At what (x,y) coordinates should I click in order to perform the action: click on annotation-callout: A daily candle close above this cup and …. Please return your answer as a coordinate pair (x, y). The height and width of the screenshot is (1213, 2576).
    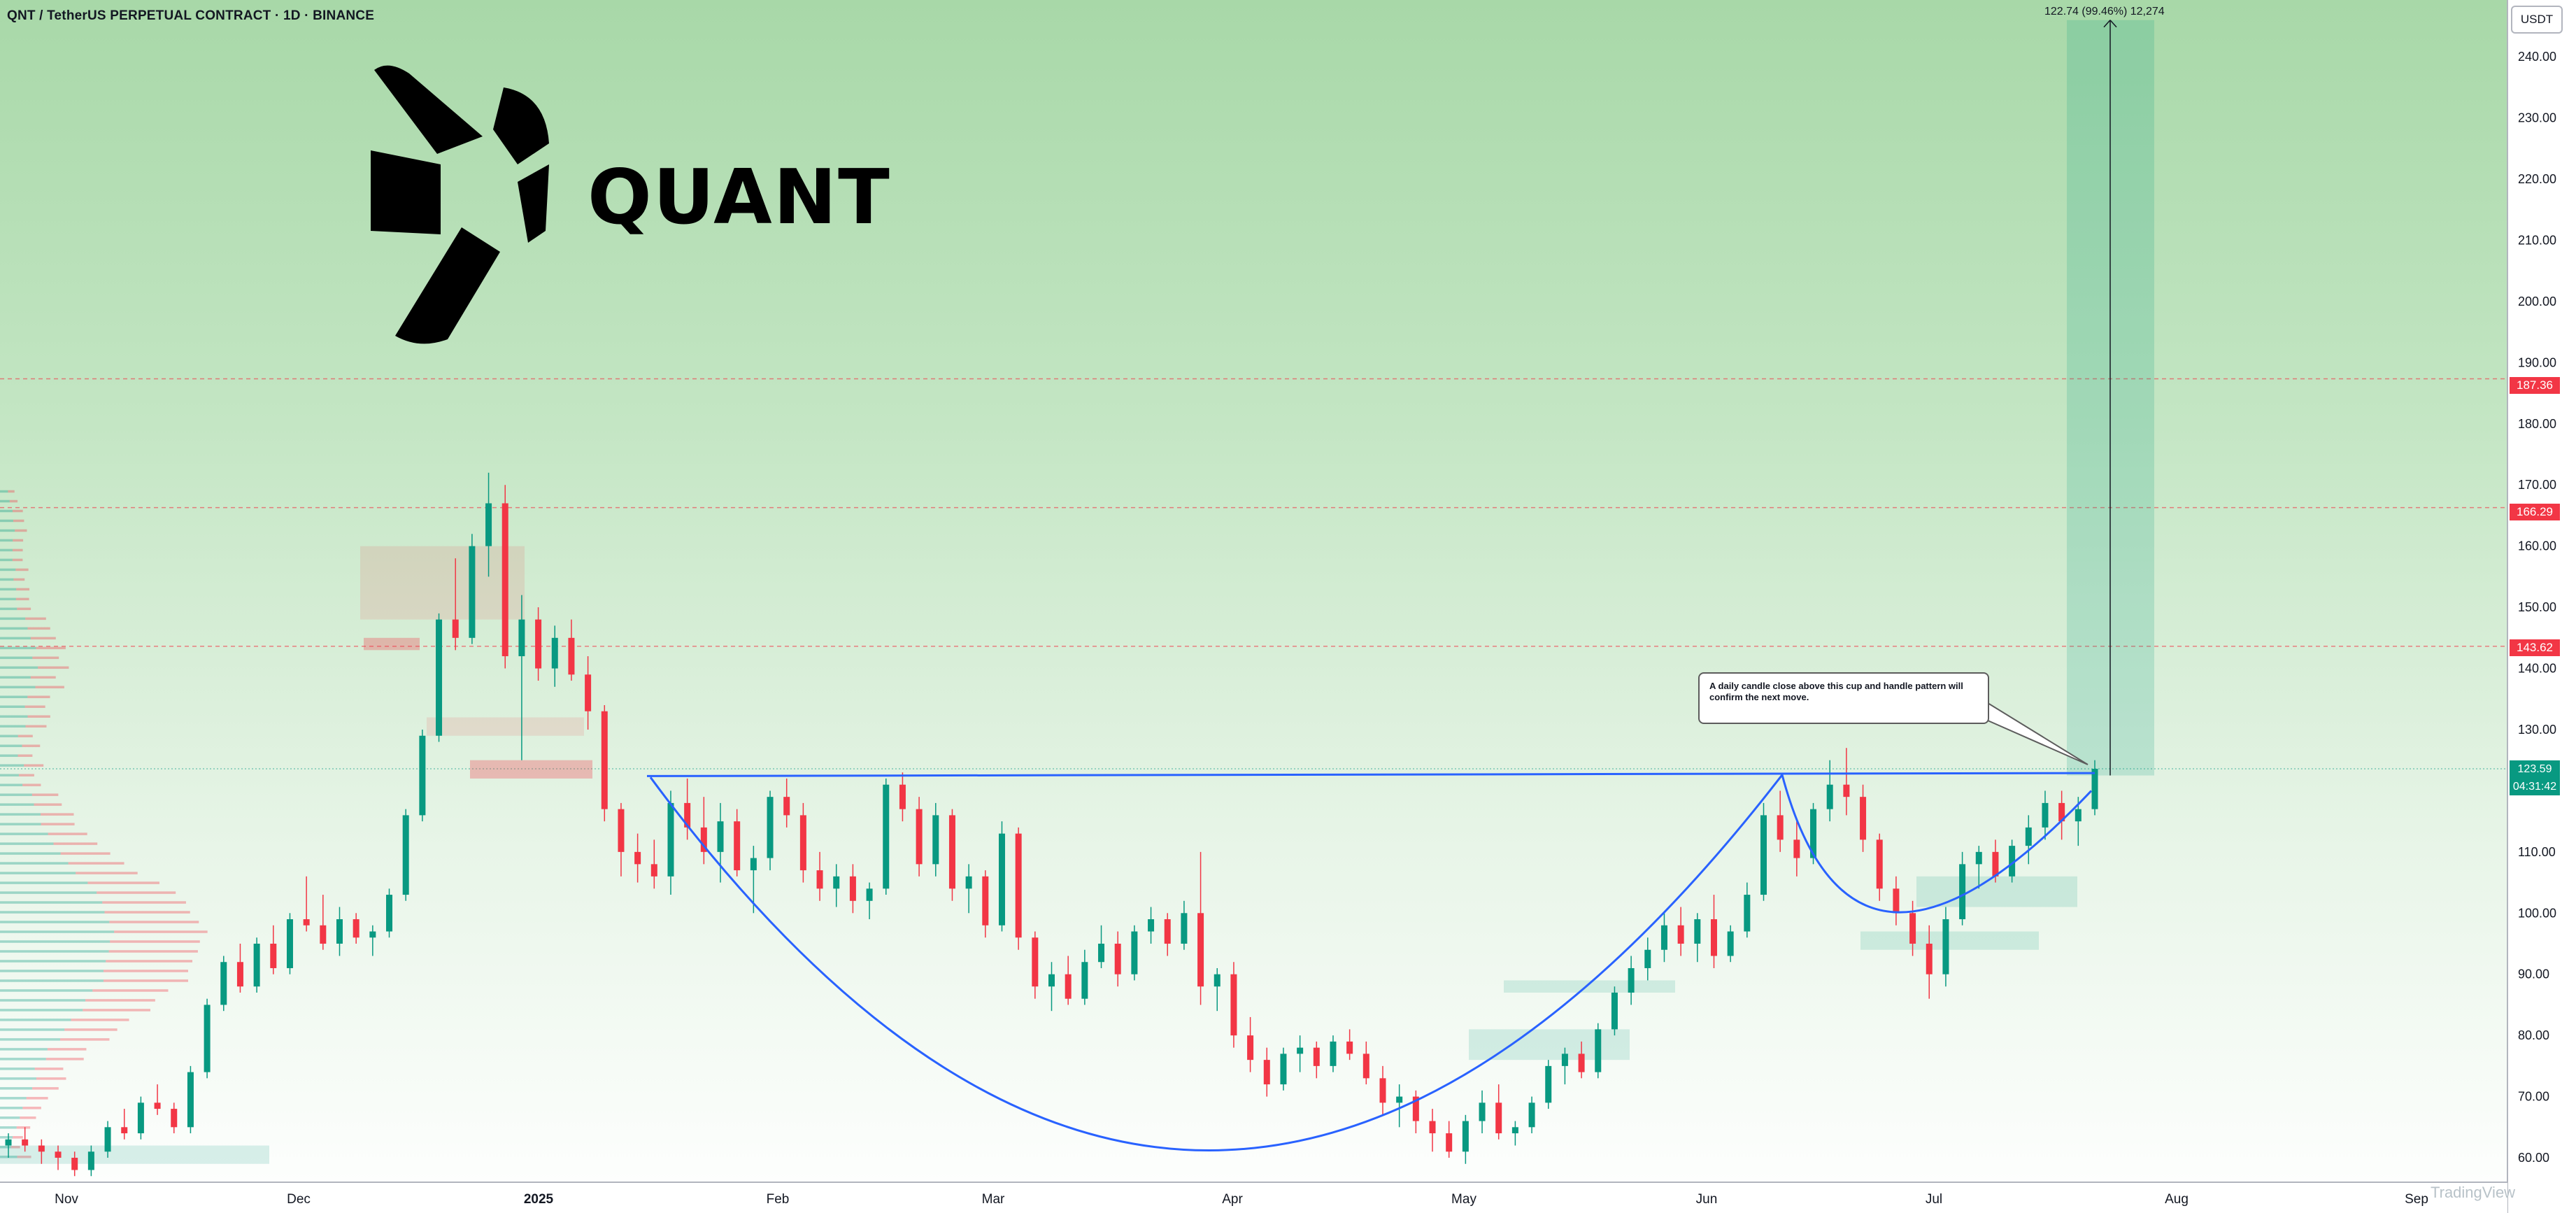
    Looking at the image, I should click on (1843, 698).